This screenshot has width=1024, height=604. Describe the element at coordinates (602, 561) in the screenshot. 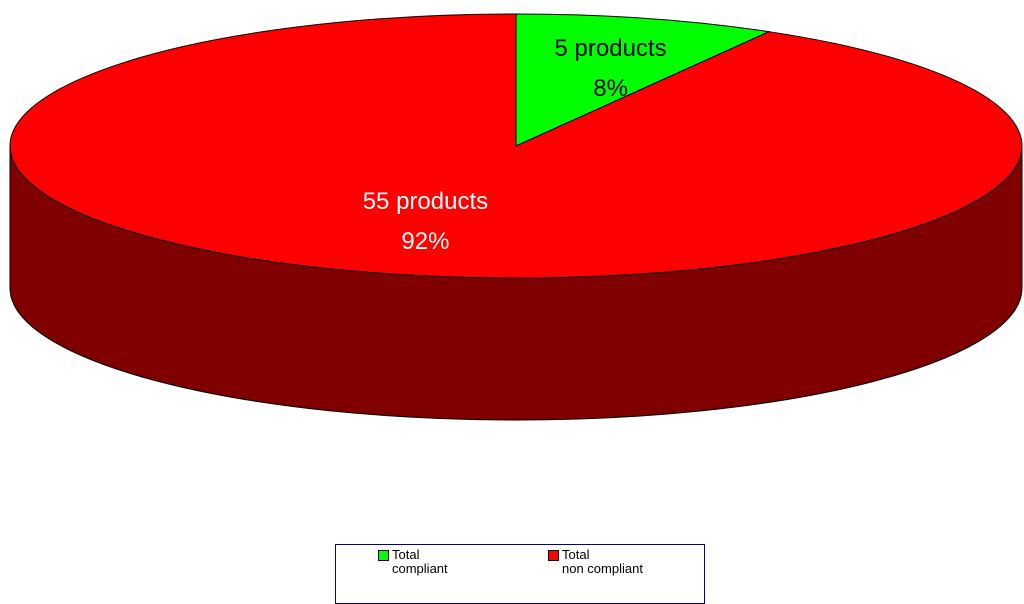

I see `legend-label: Total non compliant` at that location.